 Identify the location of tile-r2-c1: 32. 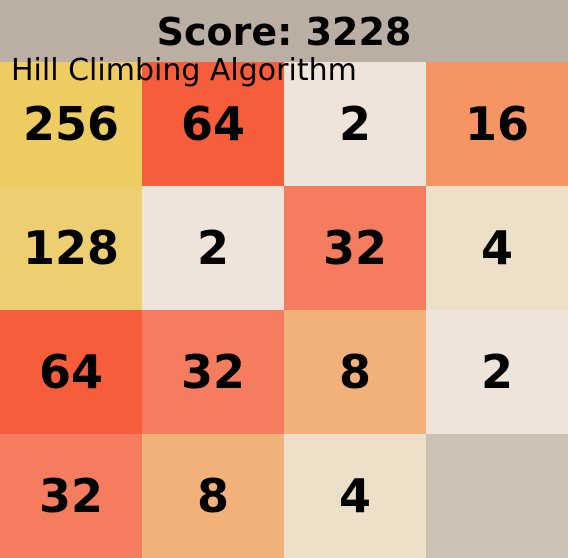
(213, 372).